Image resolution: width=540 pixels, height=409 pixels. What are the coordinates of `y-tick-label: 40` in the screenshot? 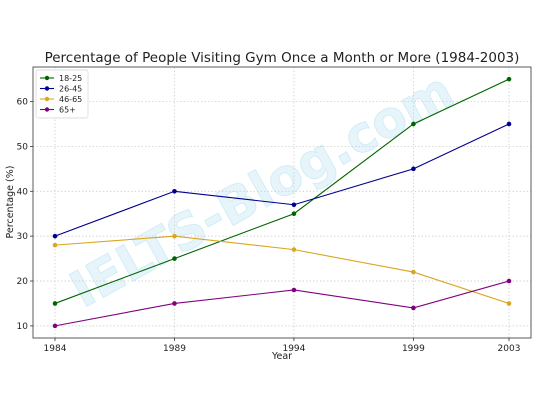 It's located at (23, 192).